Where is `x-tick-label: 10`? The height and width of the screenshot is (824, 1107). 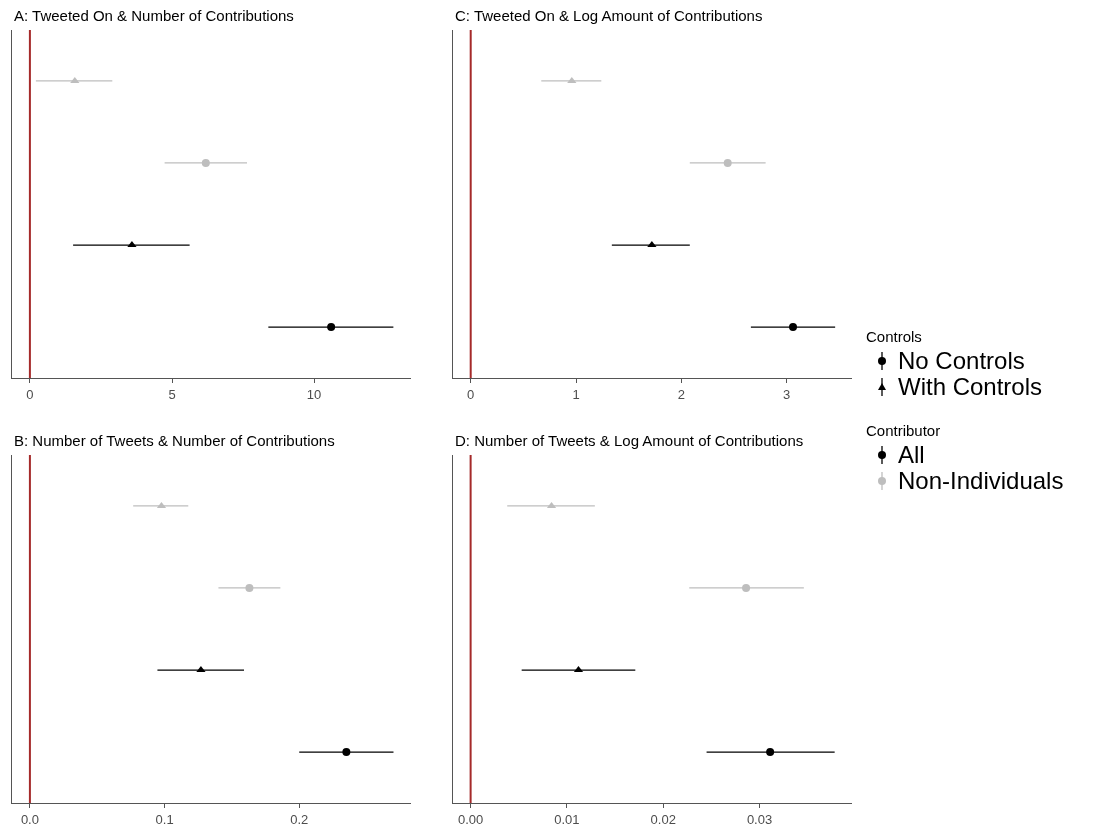
x-tick-label: 10 is located at coordinates (314, 394).